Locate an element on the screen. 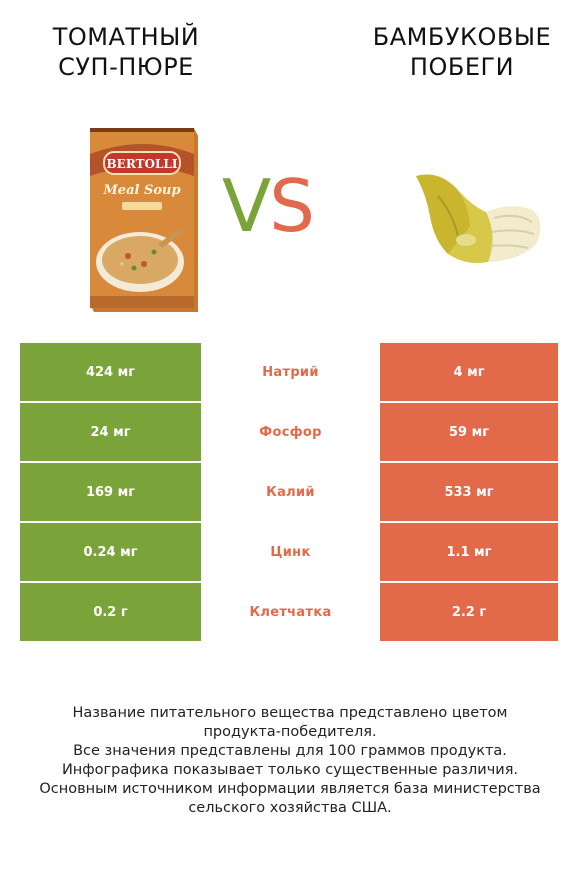 Image resolution: width=580 pixels, height=874 pixels. footer-line: сельского хозяйства США. is located at coordinates (290, 808).